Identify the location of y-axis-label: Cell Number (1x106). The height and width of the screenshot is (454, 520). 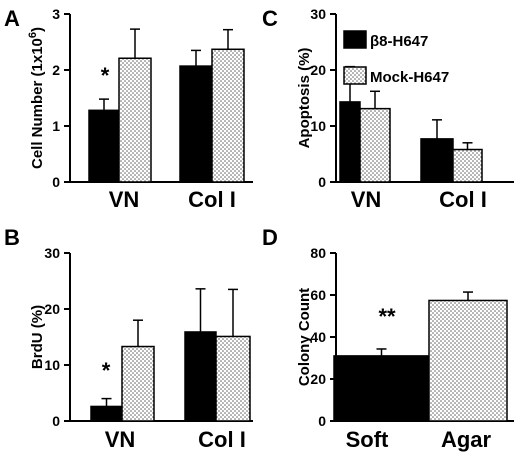
(36, 98).